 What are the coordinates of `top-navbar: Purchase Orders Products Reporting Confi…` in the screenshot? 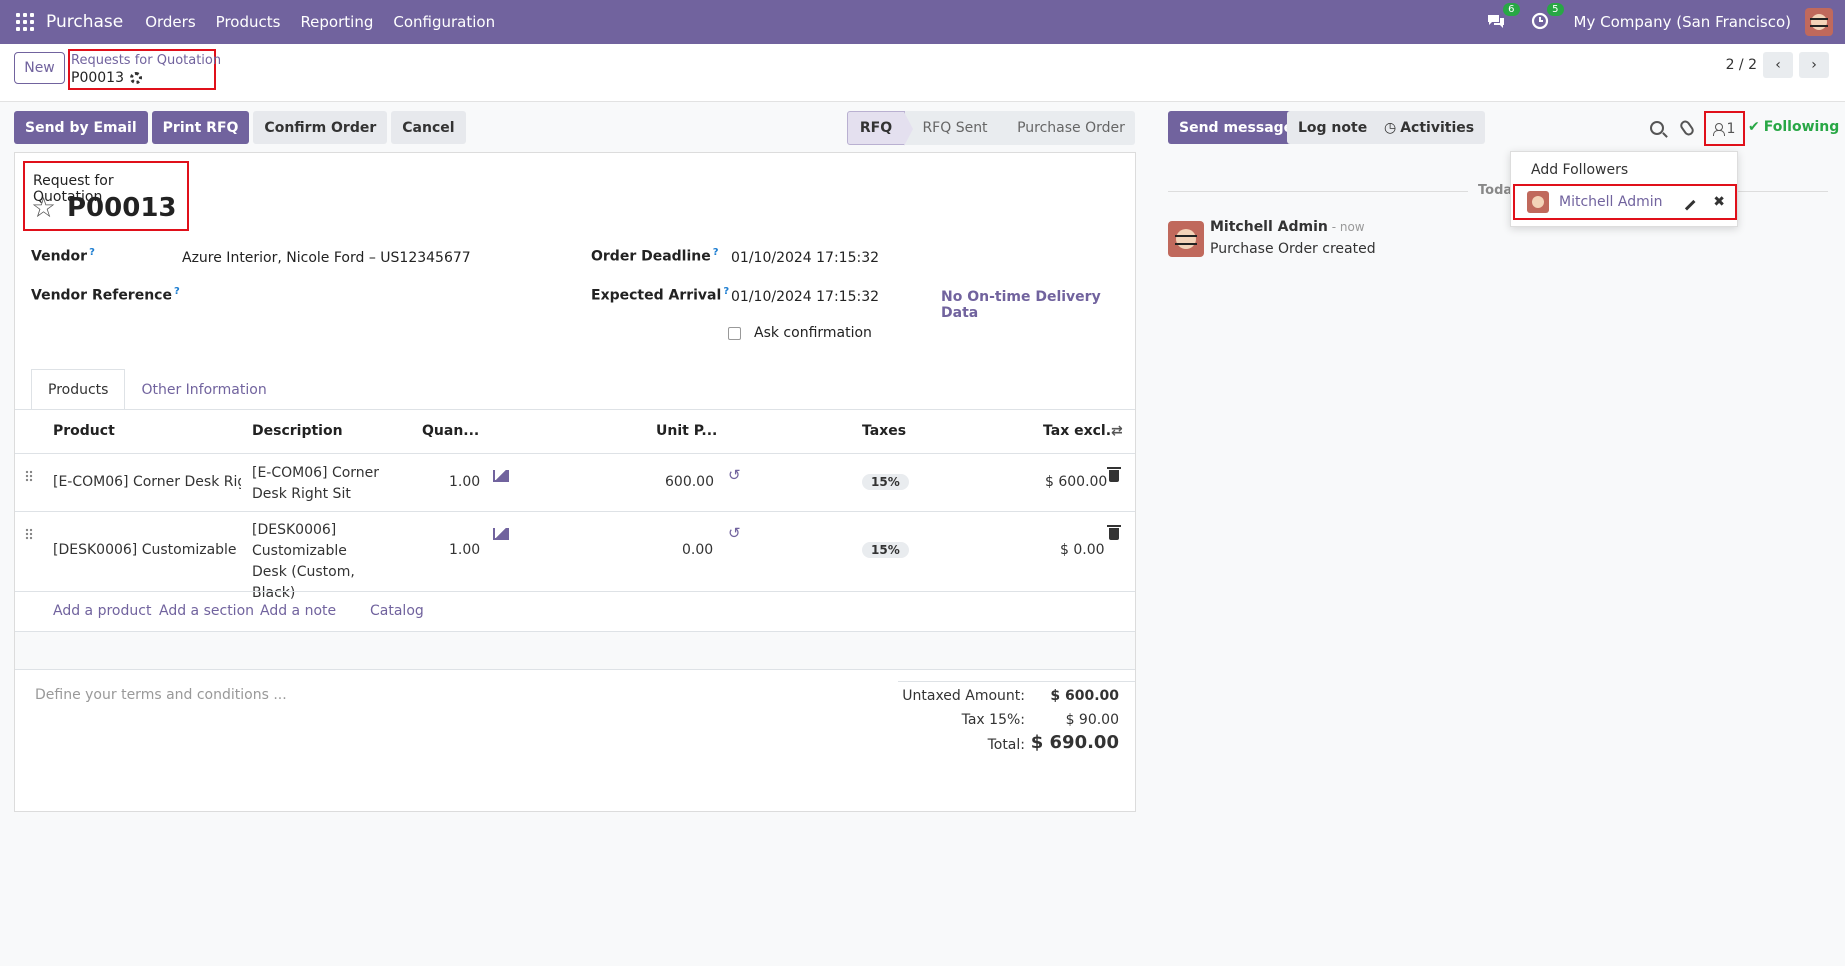 It's located at (922, 22).